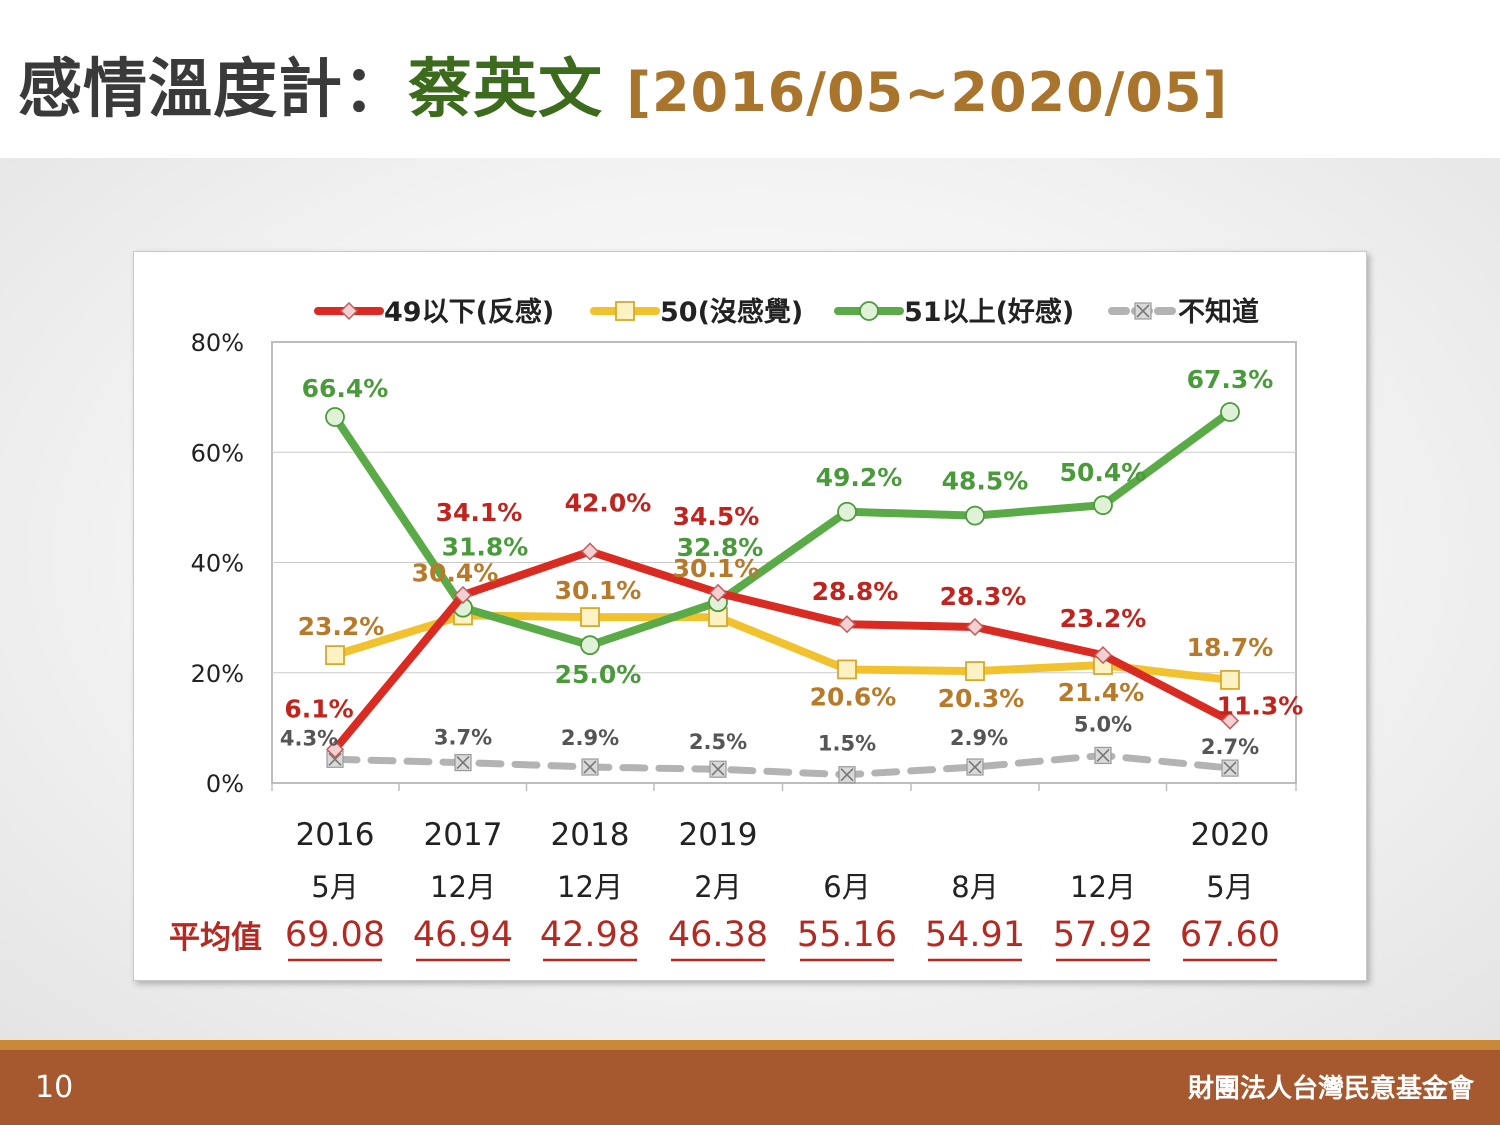  Describe the element at coordinates (54, 1087) in the screenshot. I see `page-number: 10` at that location.